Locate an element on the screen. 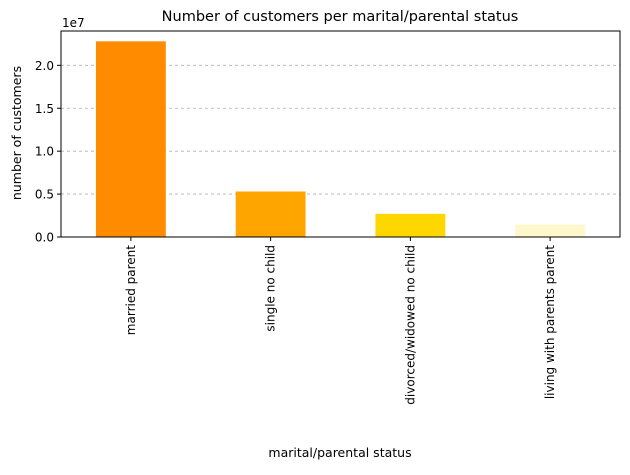  y-axis-offset-label: 1e7 is located at coordinates (73, 23).